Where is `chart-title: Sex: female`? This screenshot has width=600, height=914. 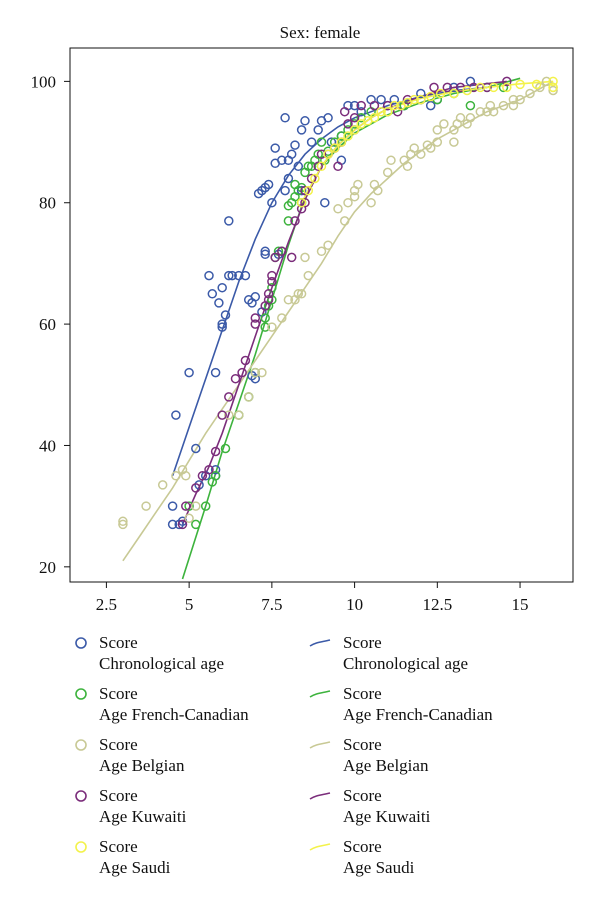 chart-title: Sex: female is located at coordinates (320, 32).